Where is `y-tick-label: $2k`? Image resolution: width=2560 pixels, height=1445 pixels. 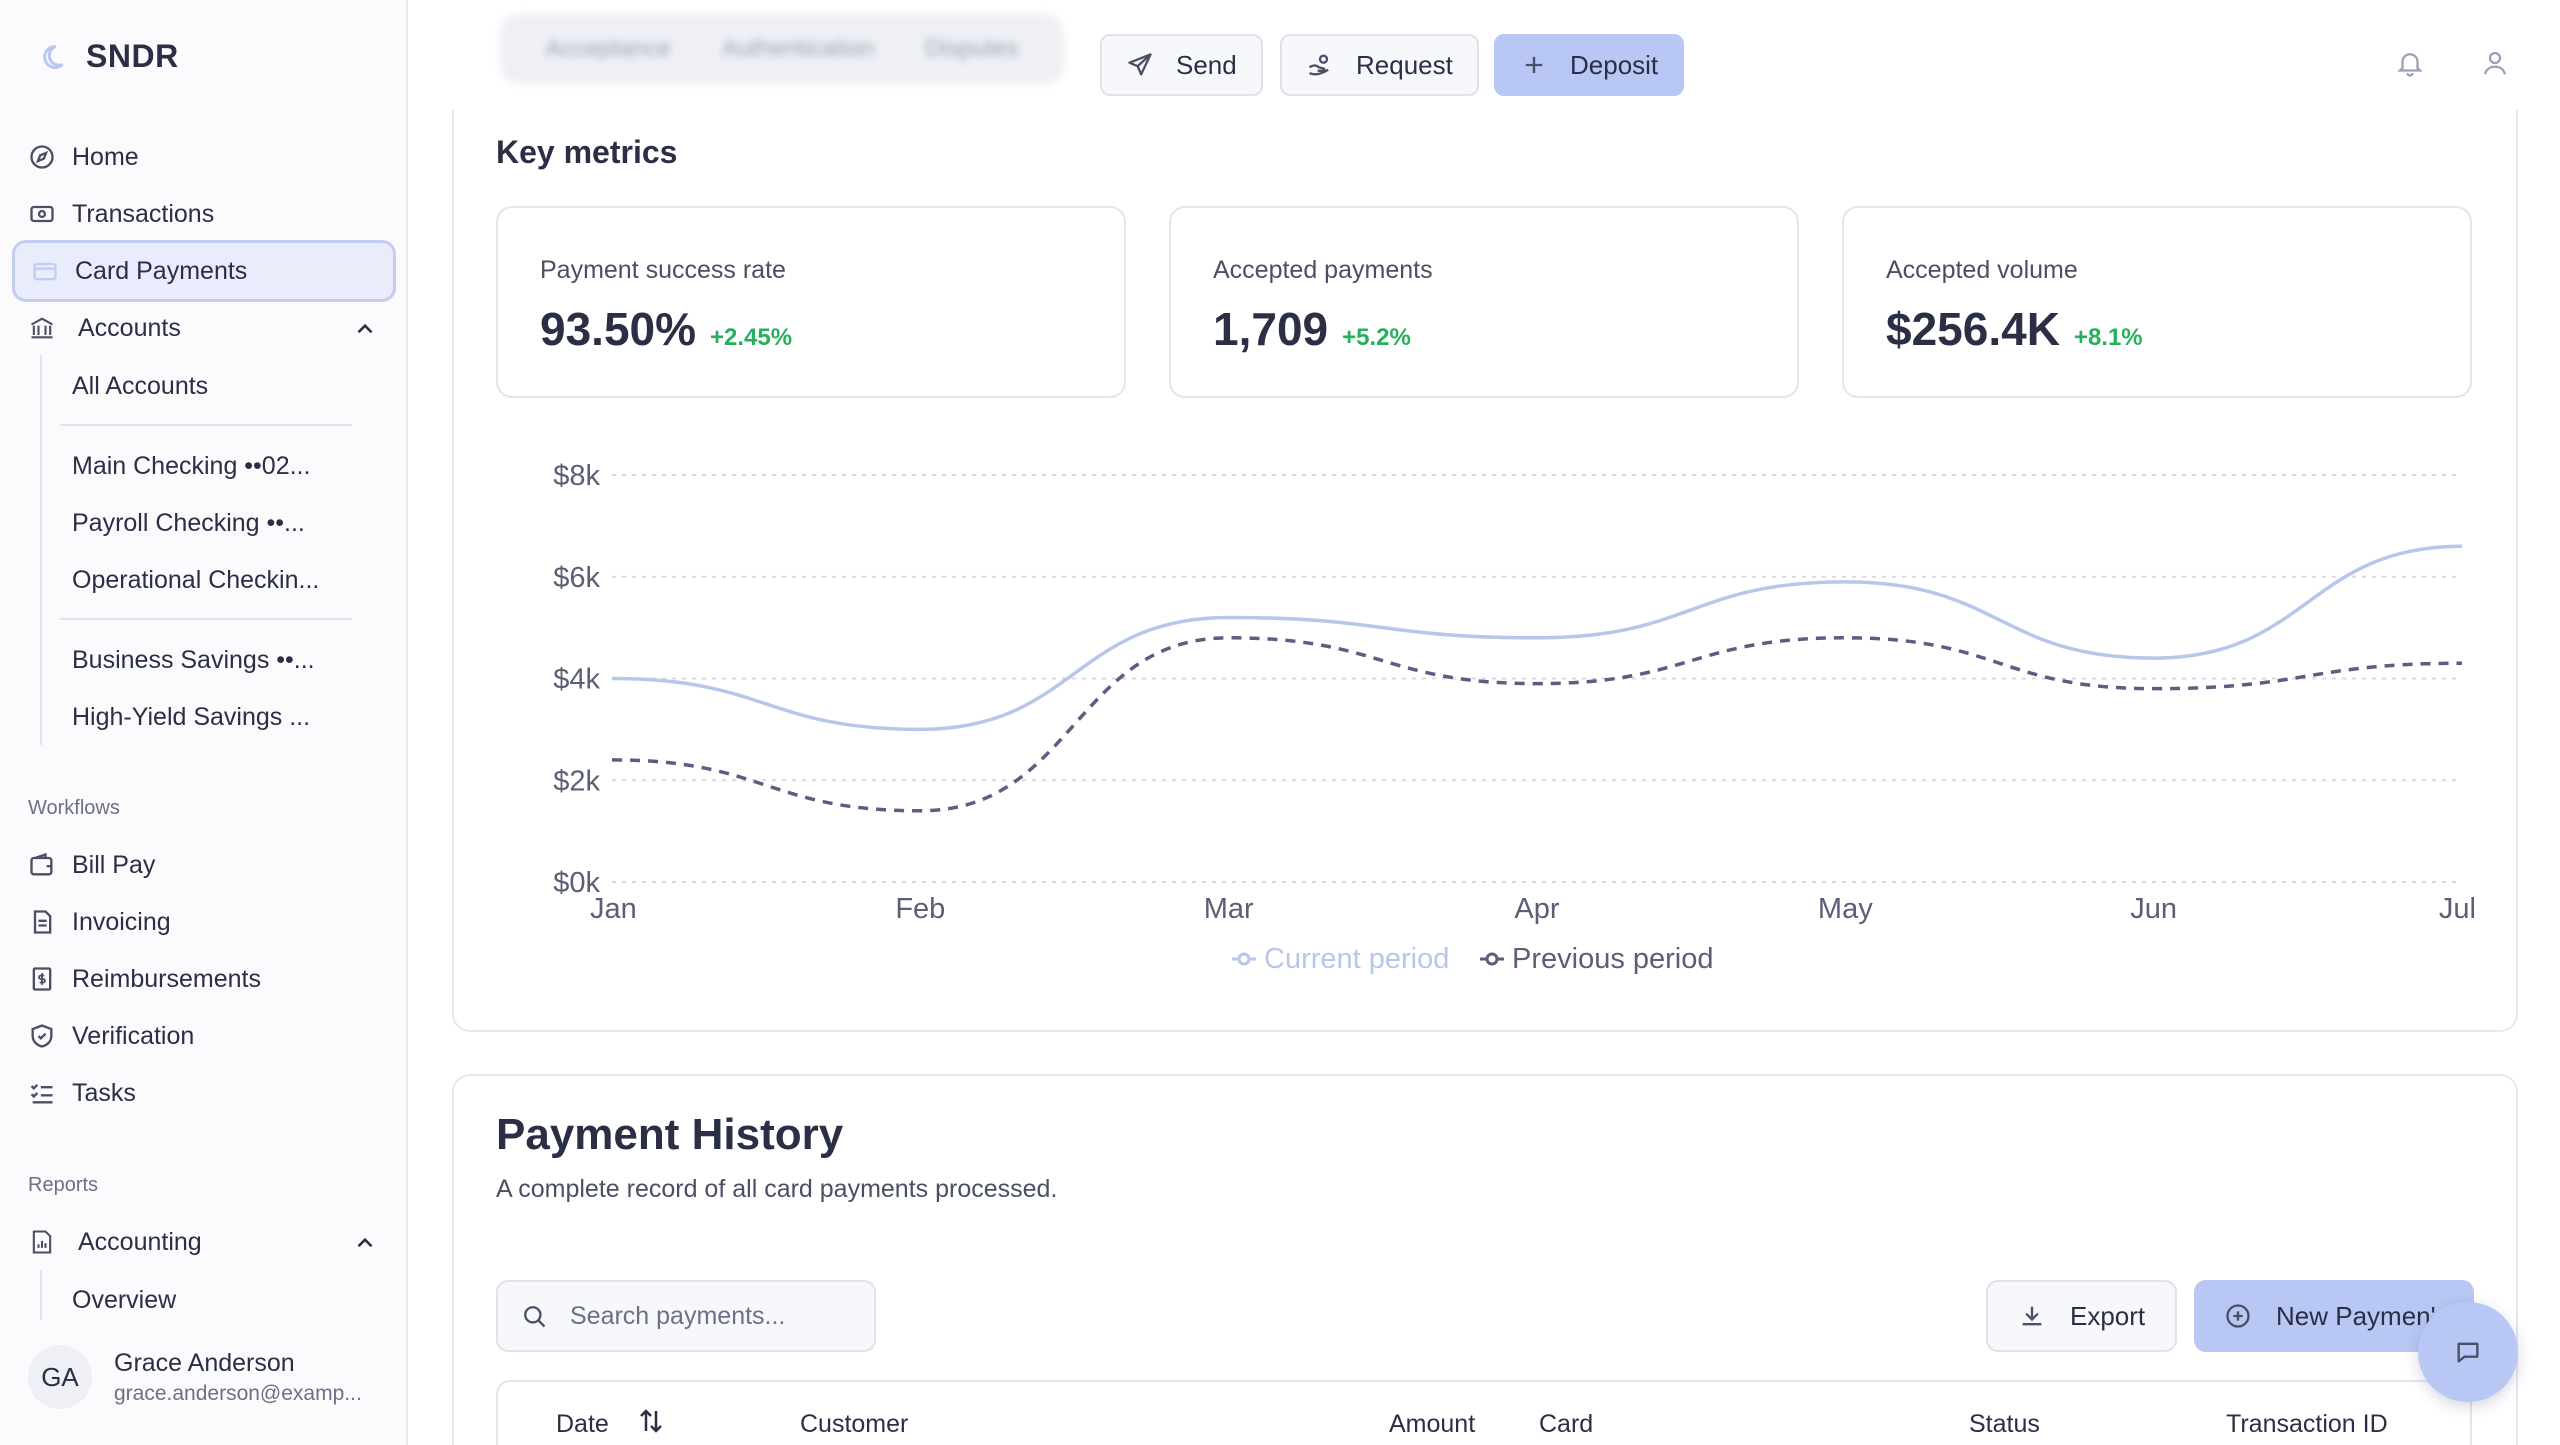
y-tick-label: $2k is located at coordinates (576, 781).